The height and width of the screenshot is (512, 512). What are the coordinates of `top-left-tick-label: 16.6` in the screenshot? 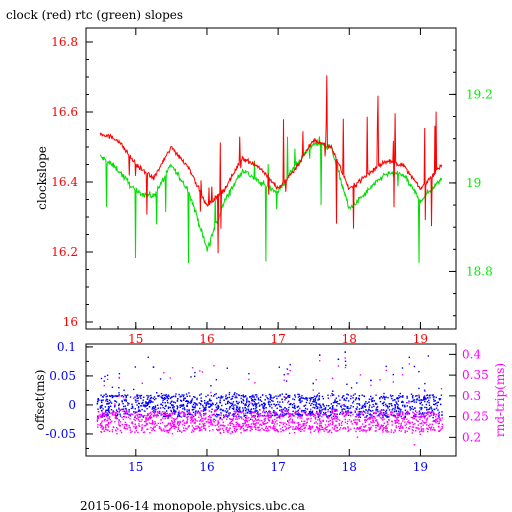 It's located at (64, 112).